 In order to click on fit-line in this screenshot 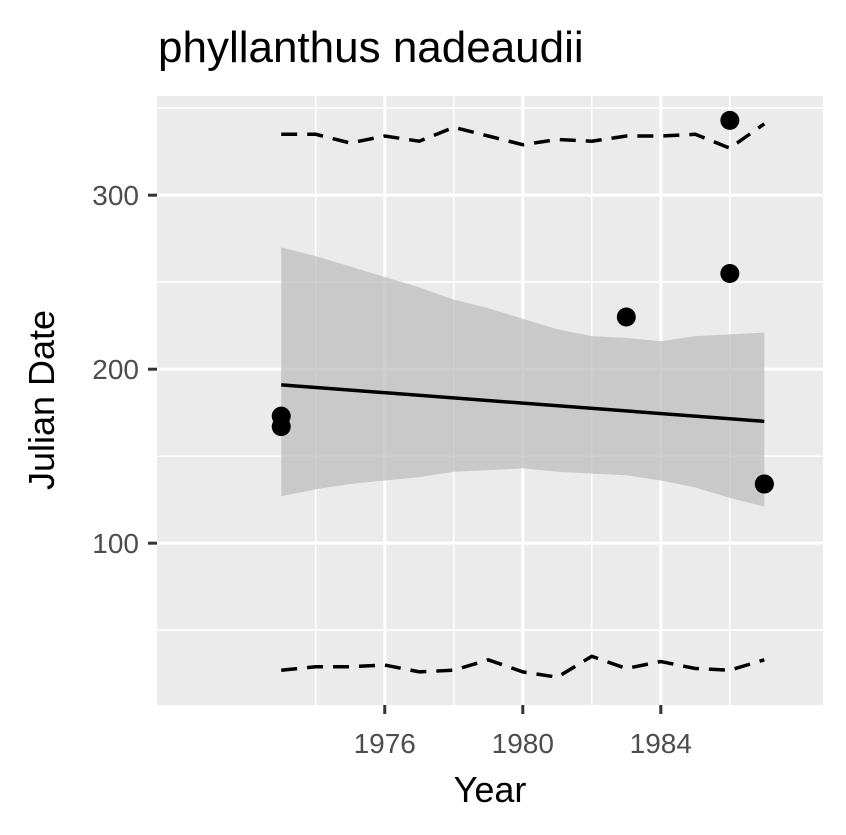, I will do `click(523, 403)`.